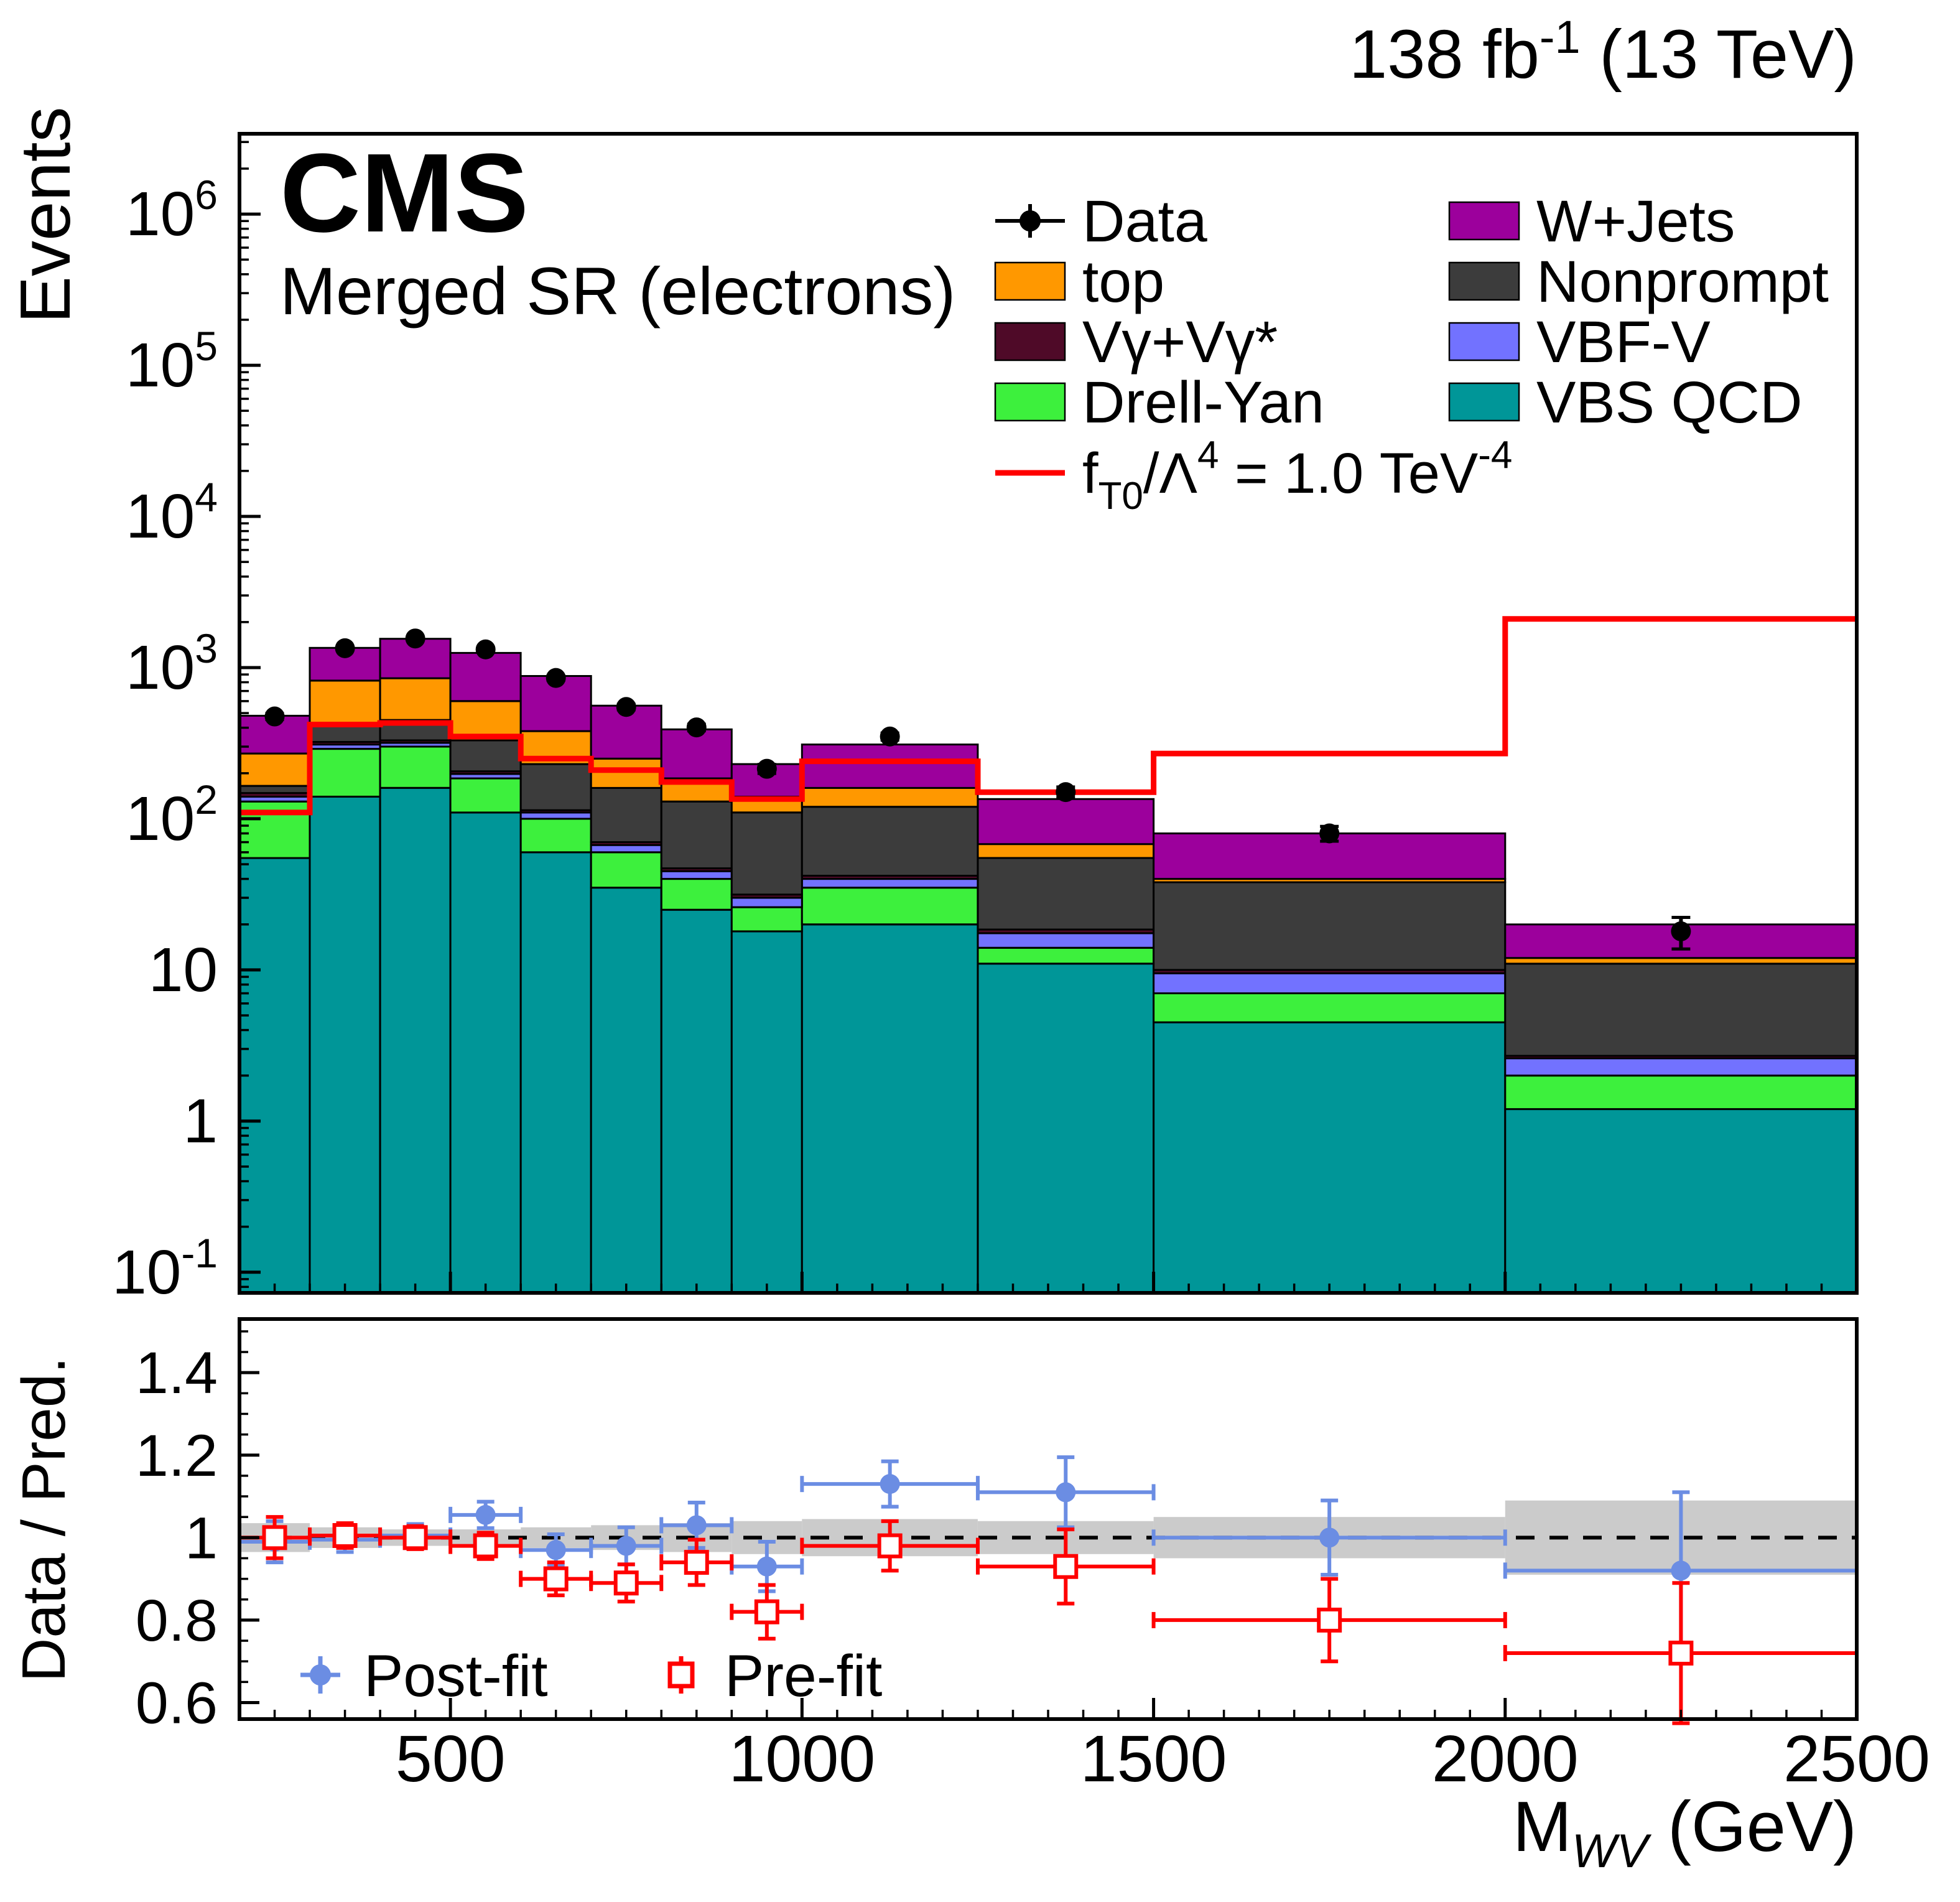 Image resolution: width=1960 pixels, height=1902 pixels. Describe the element at coordinates (1348, 473) in the screenshot. I see `signal-value: = 1.0 TeV` at that location.